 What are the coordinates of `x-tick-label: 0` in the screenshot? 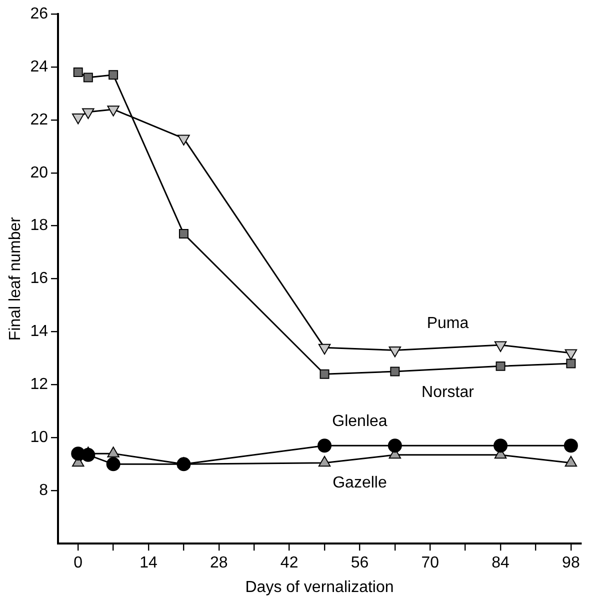 It's located at (78, 563).